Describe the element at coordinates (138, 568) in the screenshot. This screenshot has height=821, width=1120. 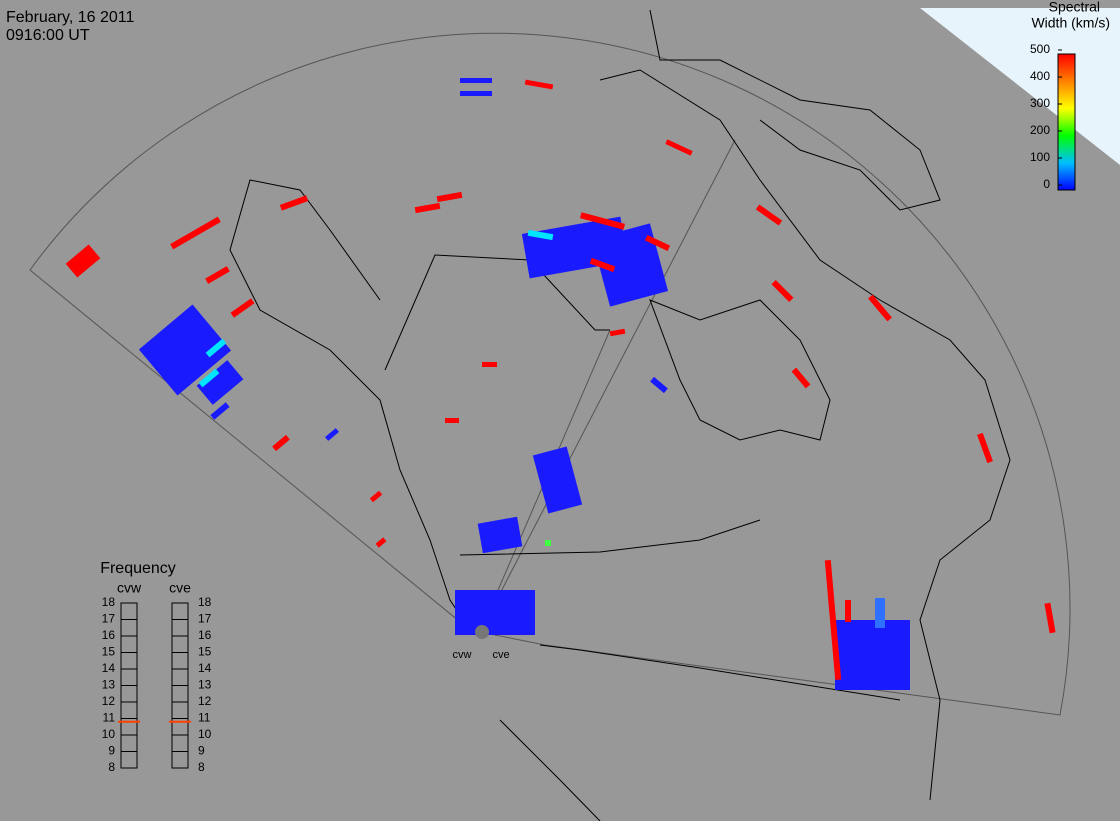
I see `frequency-title: Frequency` at that location.